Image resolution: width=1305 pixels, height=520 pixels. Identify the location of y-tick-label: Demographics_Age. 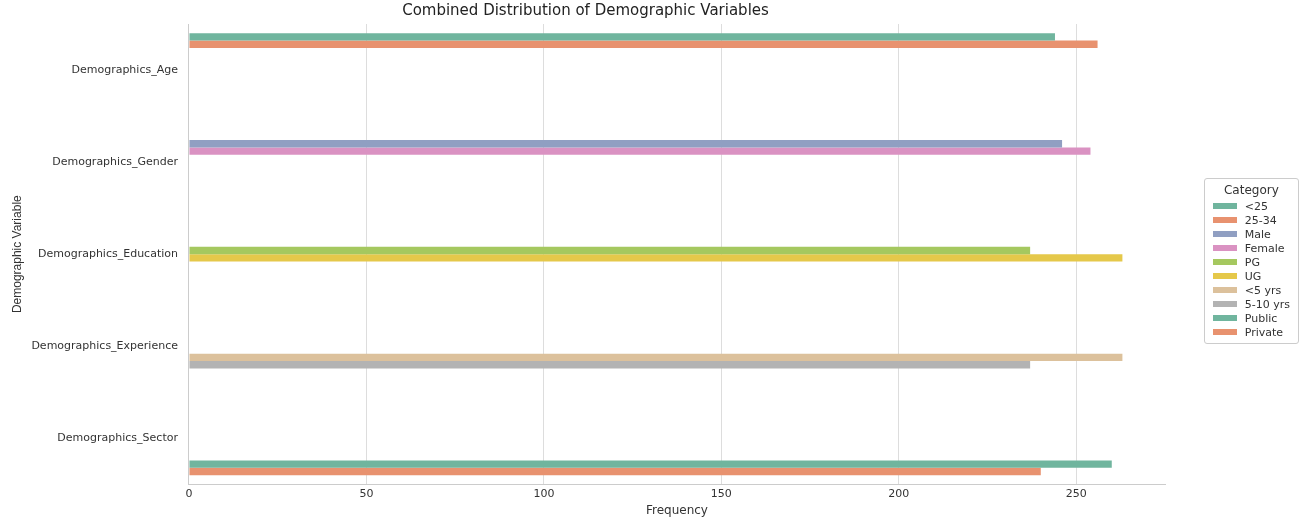
(125, 69).